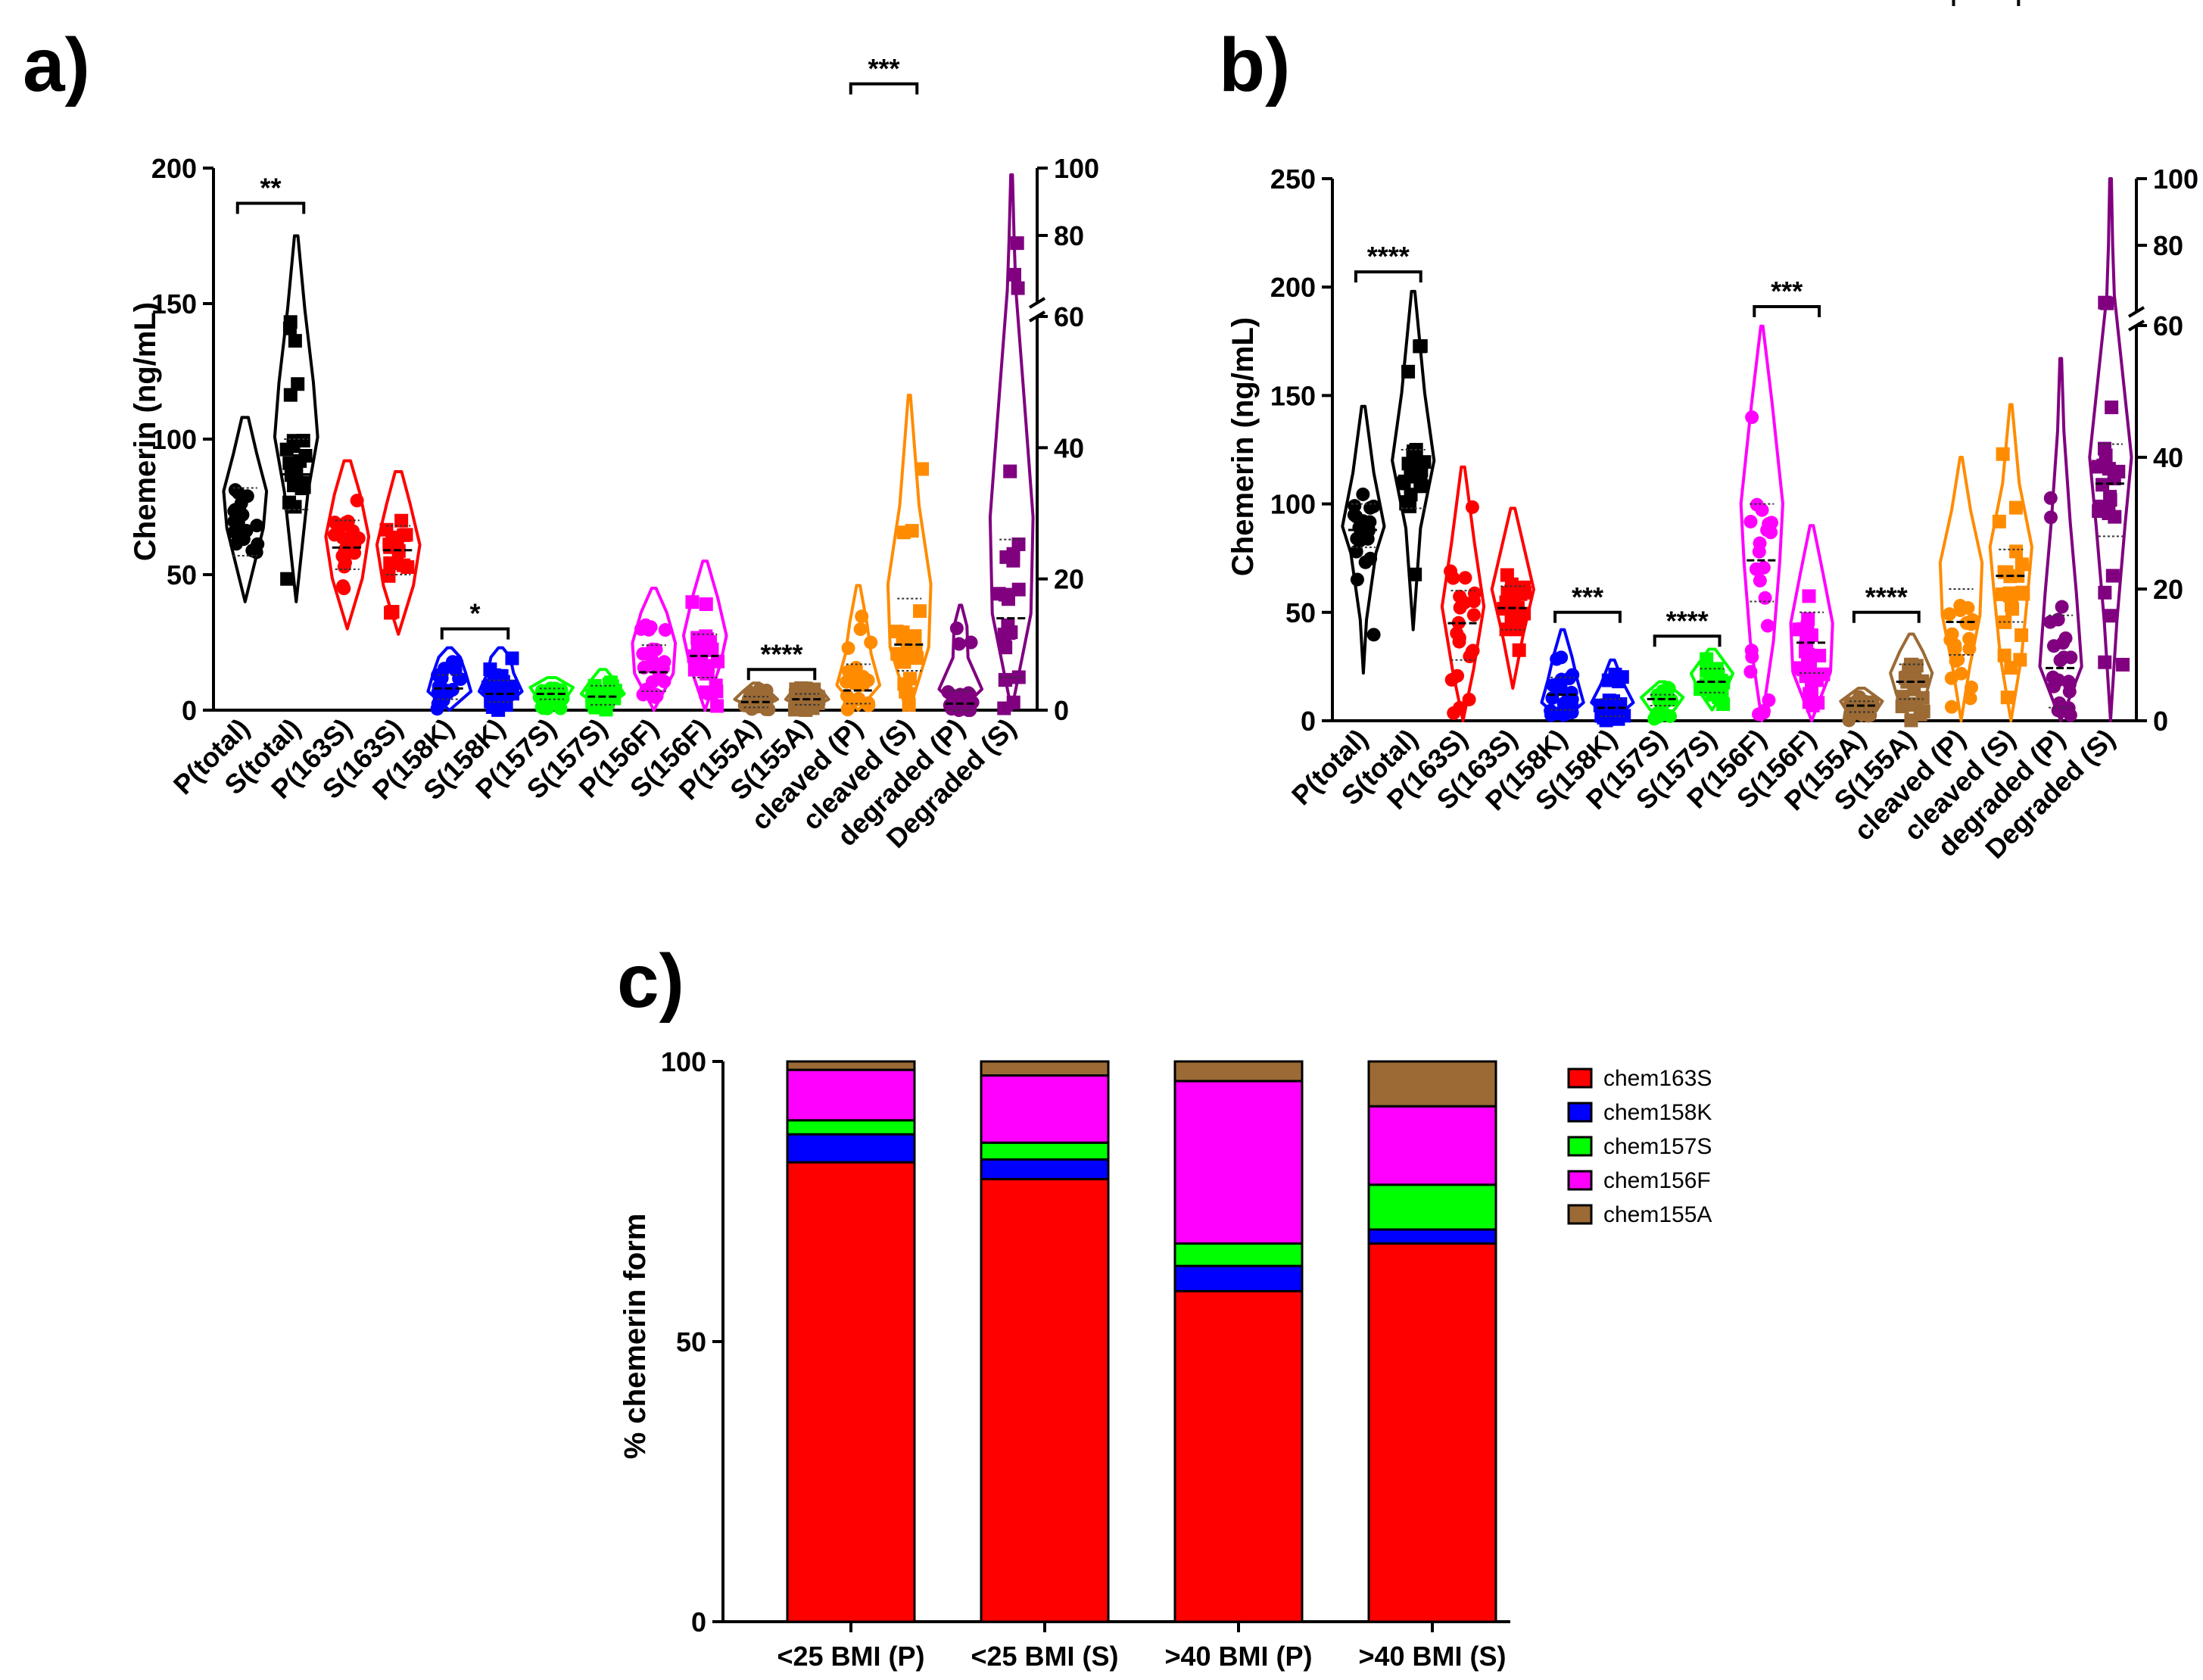  I want to click on bar-segment-chem155a, so click(1238, 1071).